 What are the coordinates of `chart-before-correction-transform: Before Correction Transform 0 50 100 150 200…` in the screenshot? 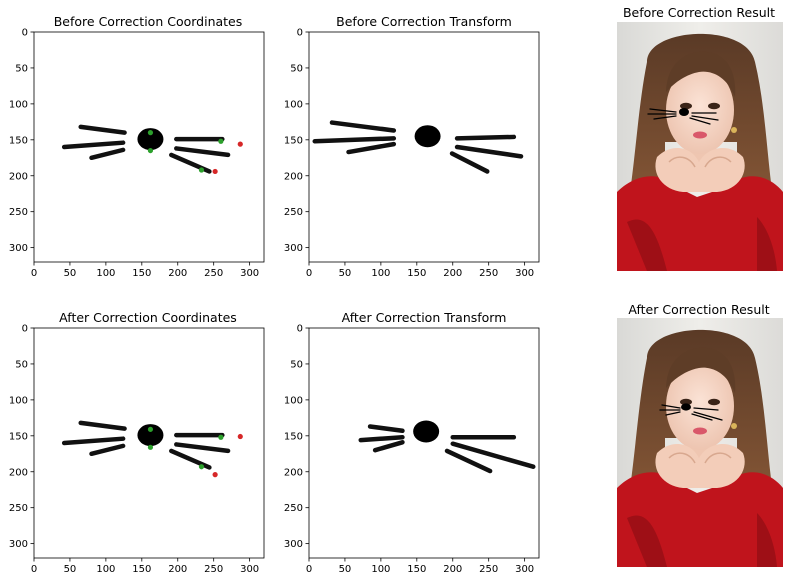 It's located at (412, 147).